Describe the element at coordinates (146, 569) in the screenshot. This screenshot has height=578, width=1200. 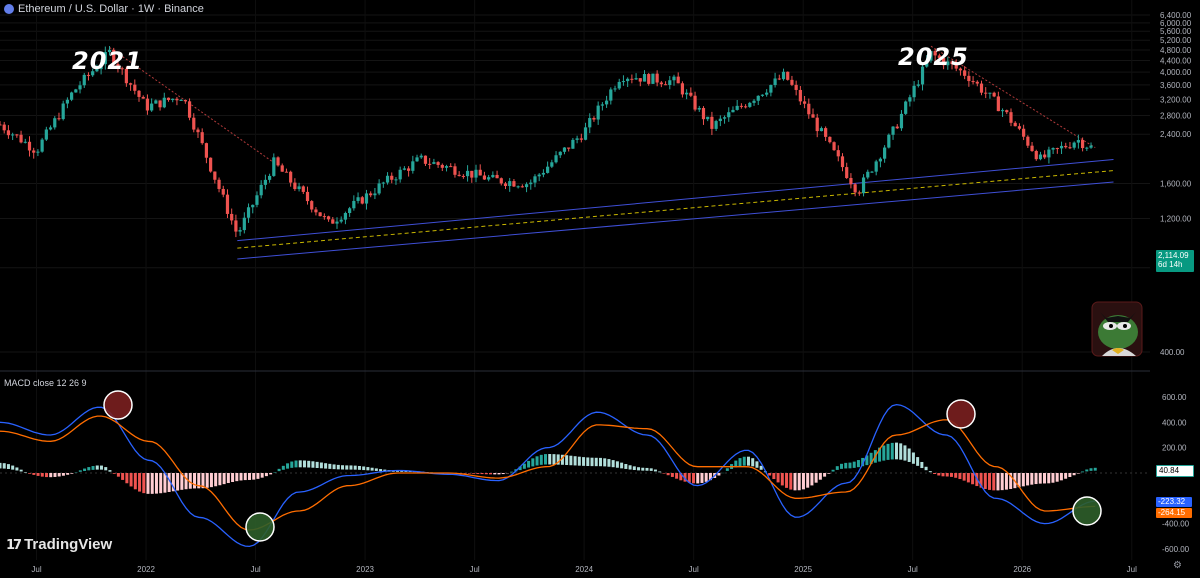
I see `time-tick-label: 2022` at that location.